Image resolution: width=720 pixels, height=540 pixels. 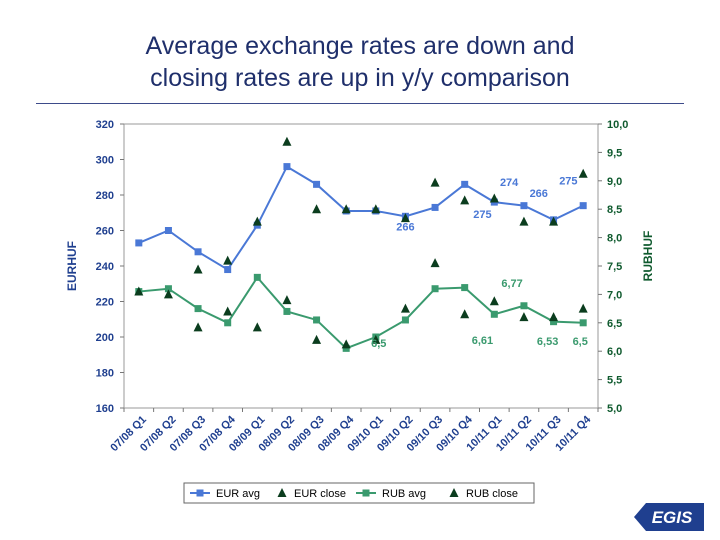 I want to click on logo-badge-shape, so click(x=669, y=517).